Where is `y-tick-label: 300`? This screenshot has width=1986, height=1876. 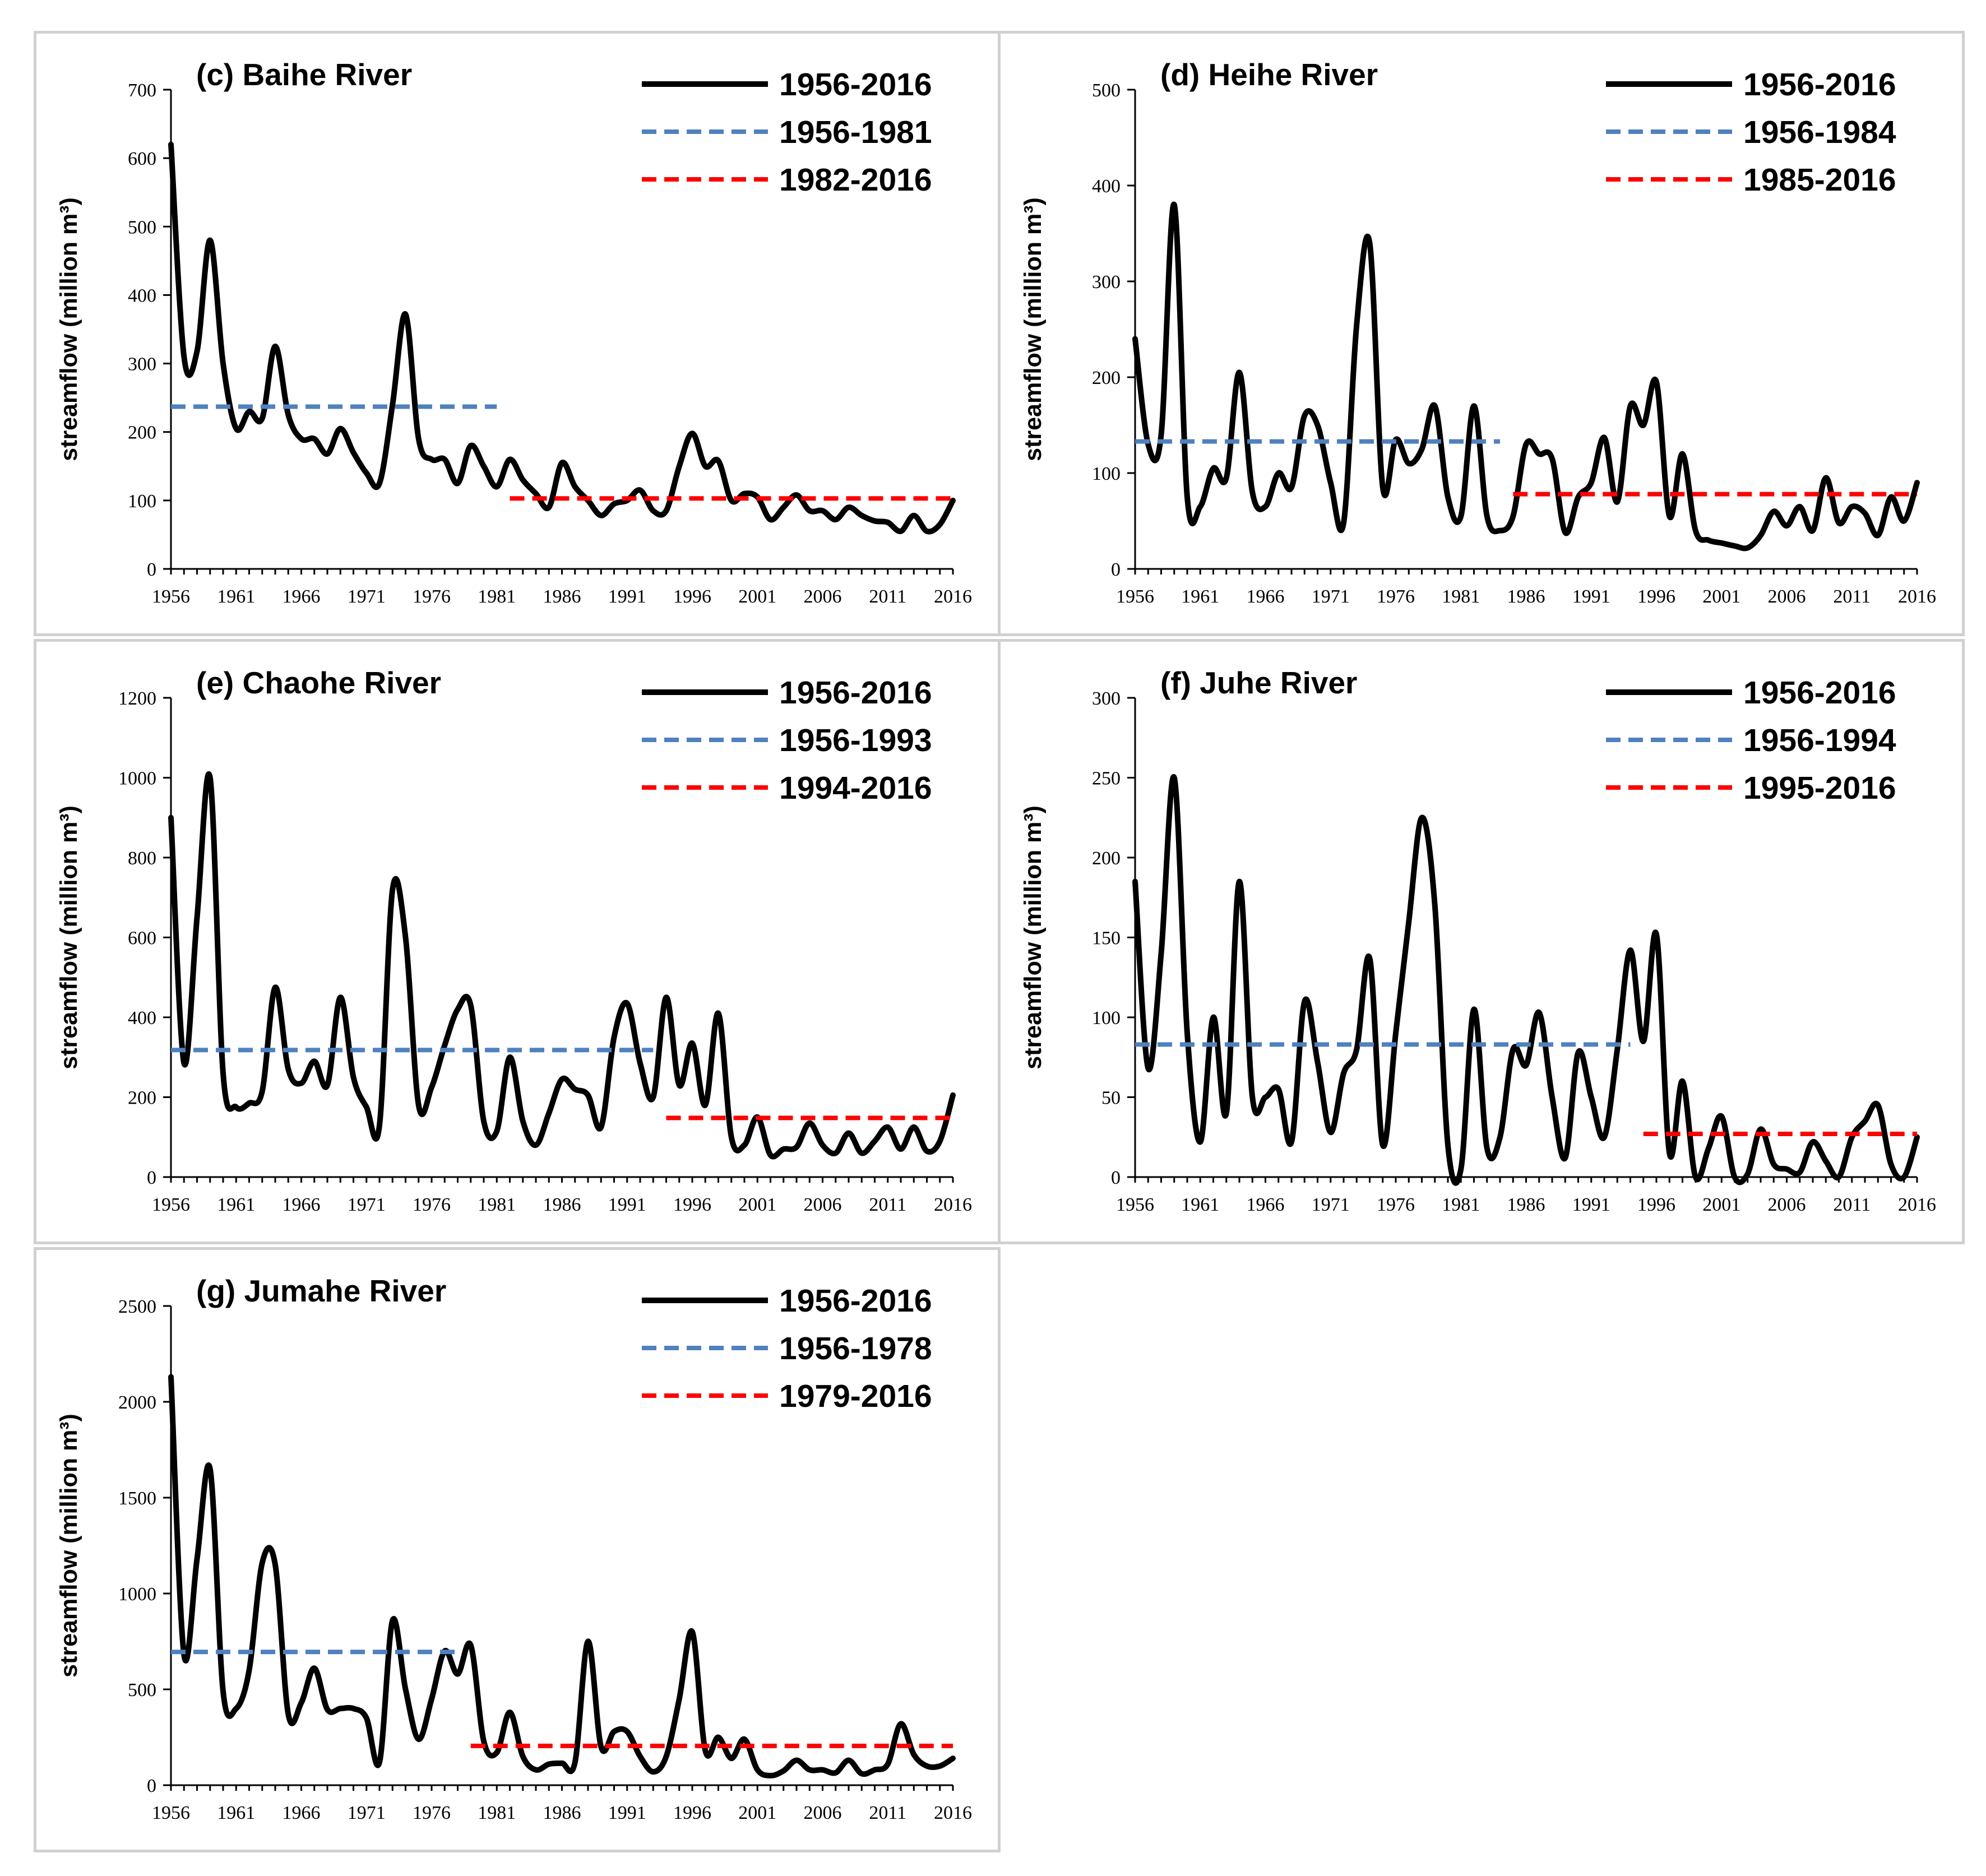
y-tick-label: 300 is located at coordinates (1106, 283).